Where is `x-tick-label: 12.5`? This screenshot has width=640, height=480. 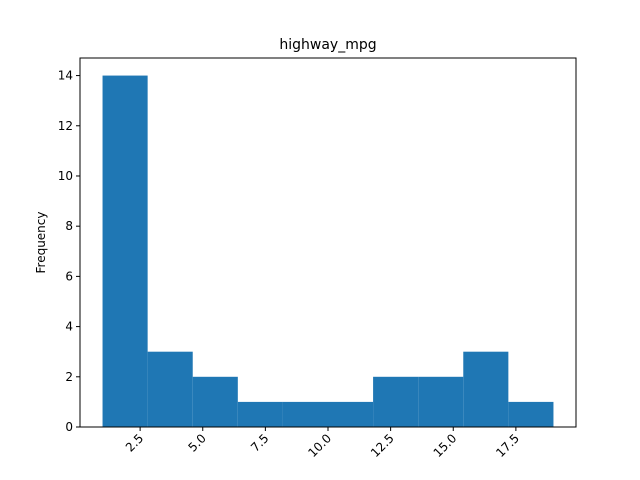
x-tick-label: 12.5 is located at coordinates (382, 445).